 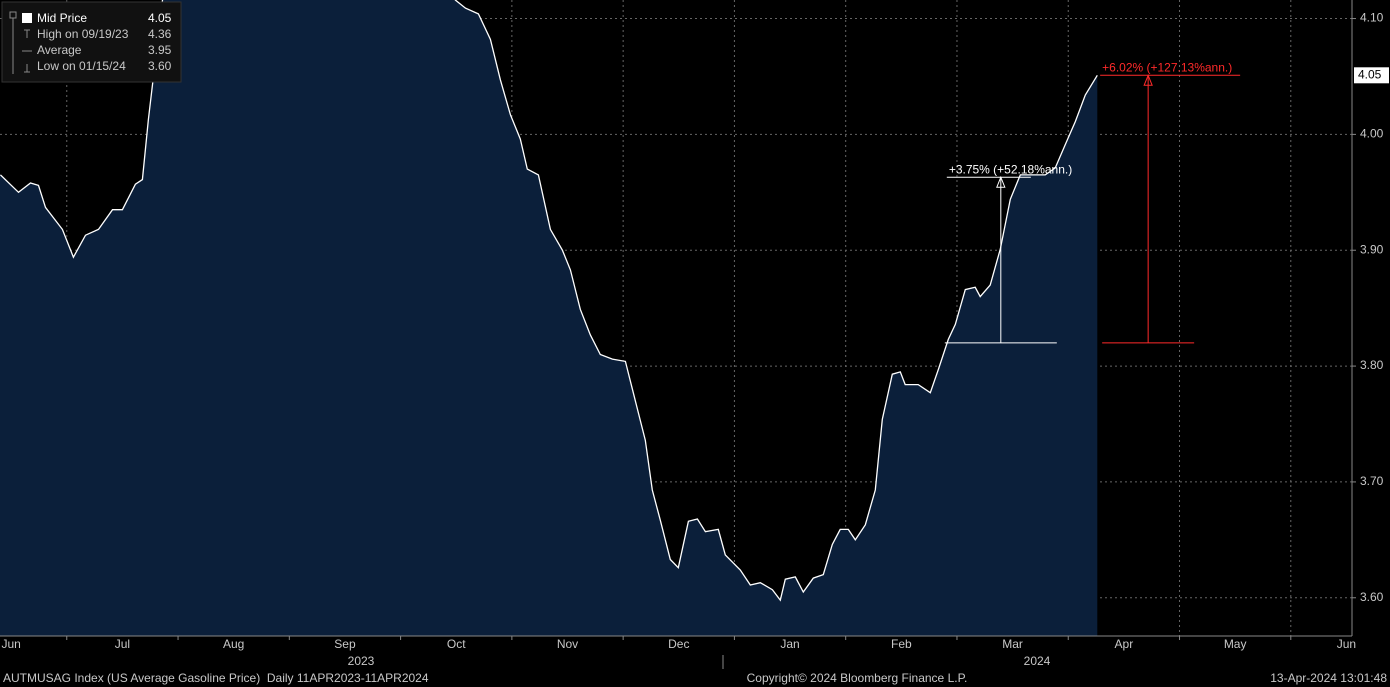 I want to click on y-tick-label: 3.90, so click(x=1372, y=249).